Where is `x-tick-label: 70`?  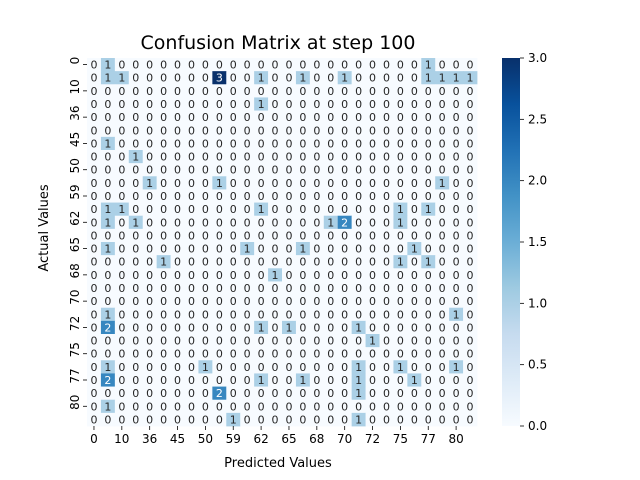
x-tick-label: 70 is located at coordinates (344, 439).